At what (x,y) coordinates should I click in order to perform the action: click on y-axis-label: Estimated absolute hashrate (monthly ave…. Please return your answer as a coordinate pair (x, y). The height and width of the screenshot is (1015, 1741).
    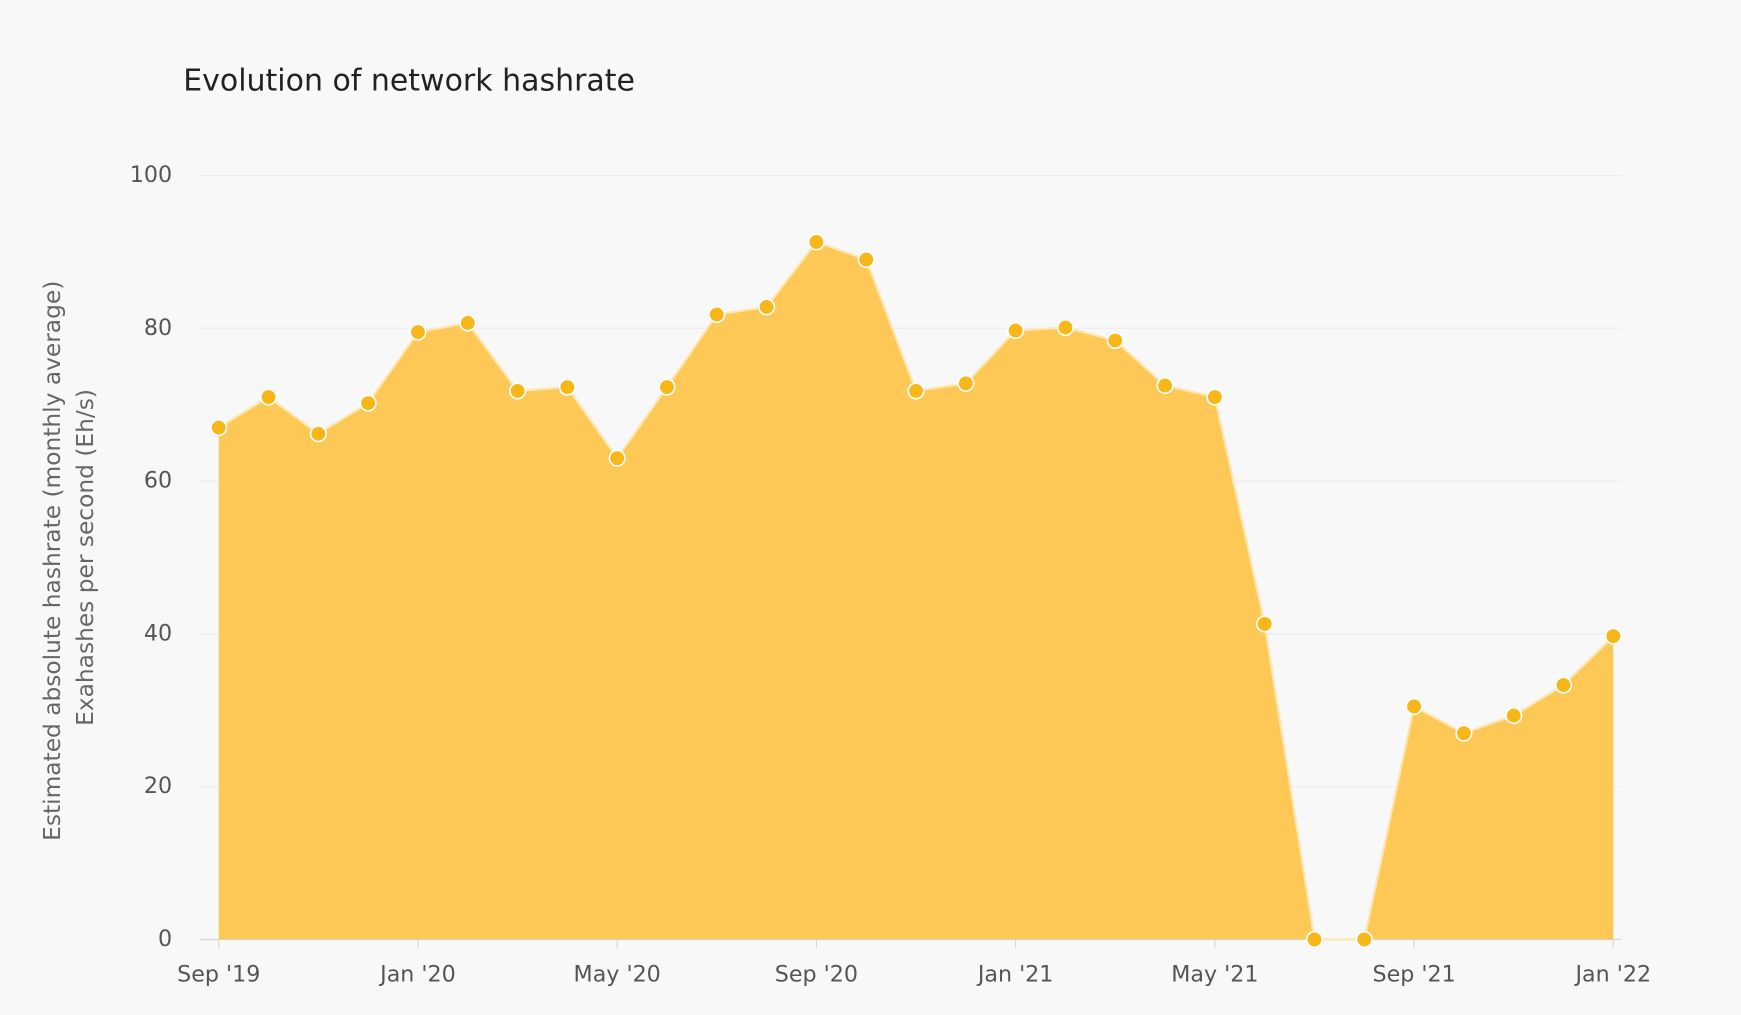
    Looking at the image, I should click on (52, 561).